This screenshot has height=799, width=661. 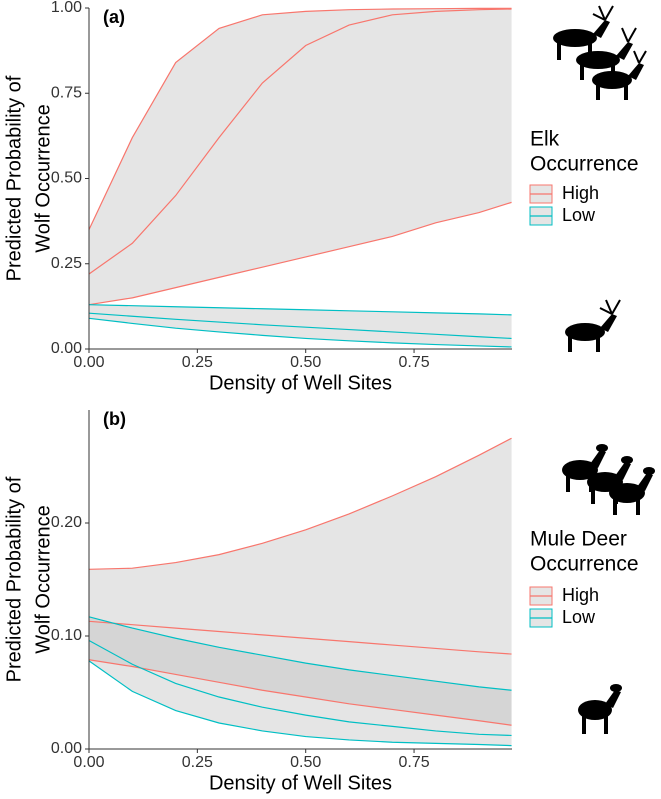 I want to click on y-tick-label: 0.25, so click(x=66, y=263).